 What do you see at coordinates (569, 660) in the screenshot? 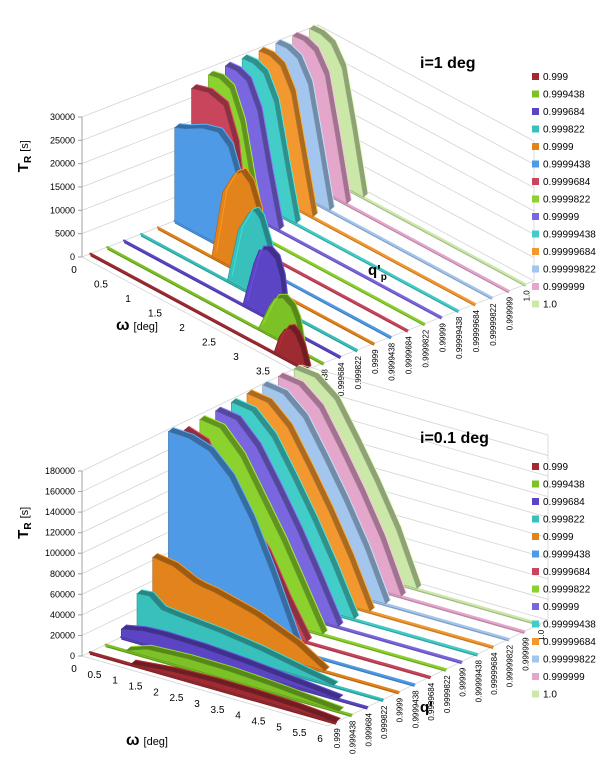
I see `legend-label: 0.99999822` at bounding box center [569, 660].